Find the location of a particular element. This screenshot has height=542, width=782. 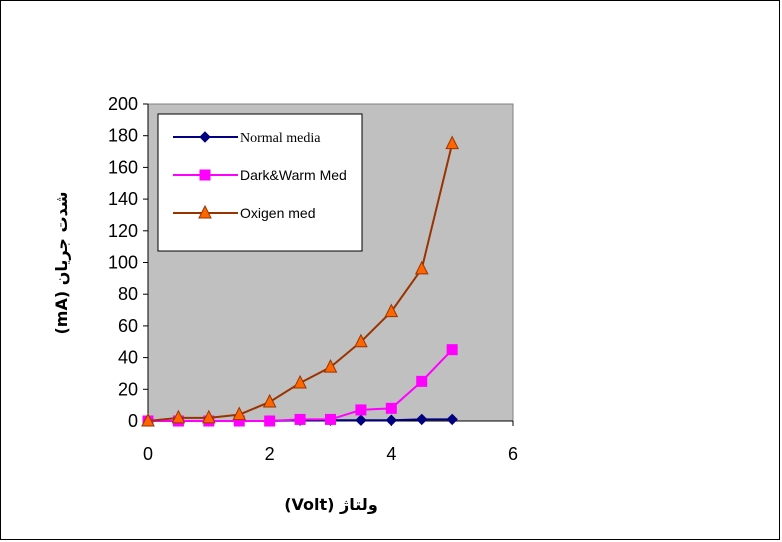

x-axis-title: ولتاژ (Volt) is located at coordinates (331, 504).